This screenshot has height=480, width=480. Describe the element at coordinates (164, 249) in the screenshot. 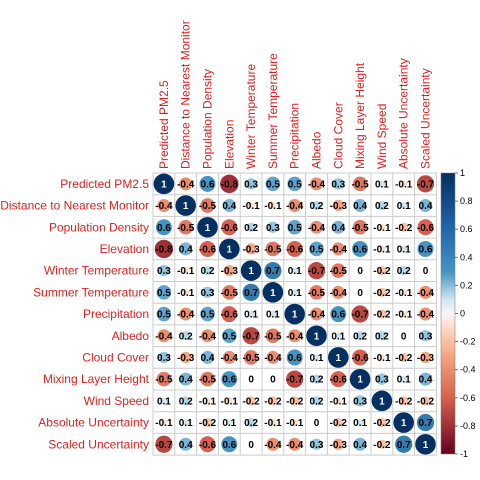

I see `corr-value: -0.8` at that location.